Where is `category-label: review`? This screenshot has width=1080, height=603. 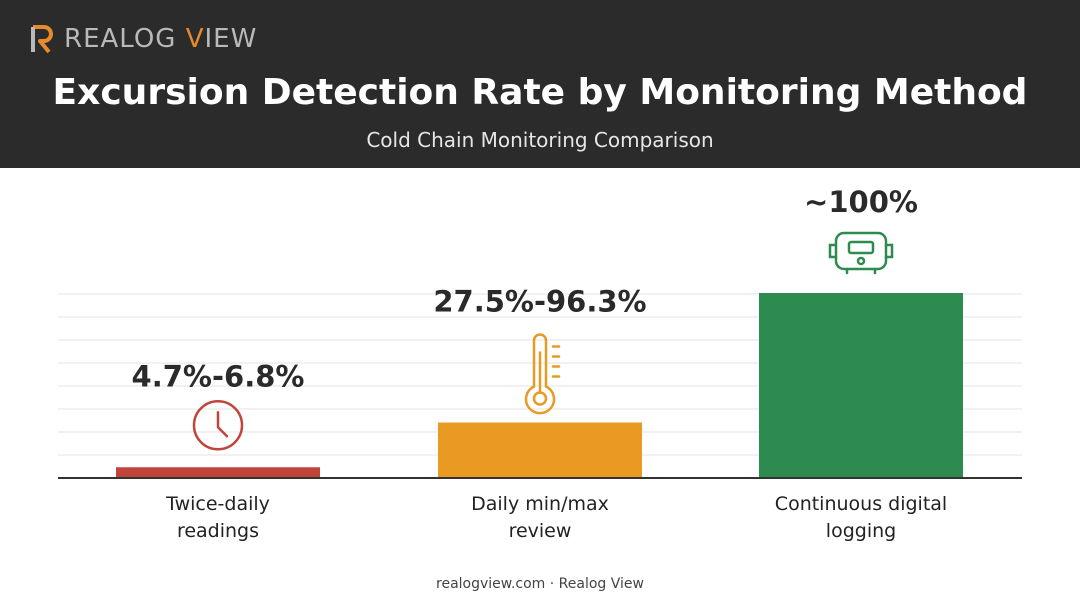
category-label: review is located at coordinates (540, 531).